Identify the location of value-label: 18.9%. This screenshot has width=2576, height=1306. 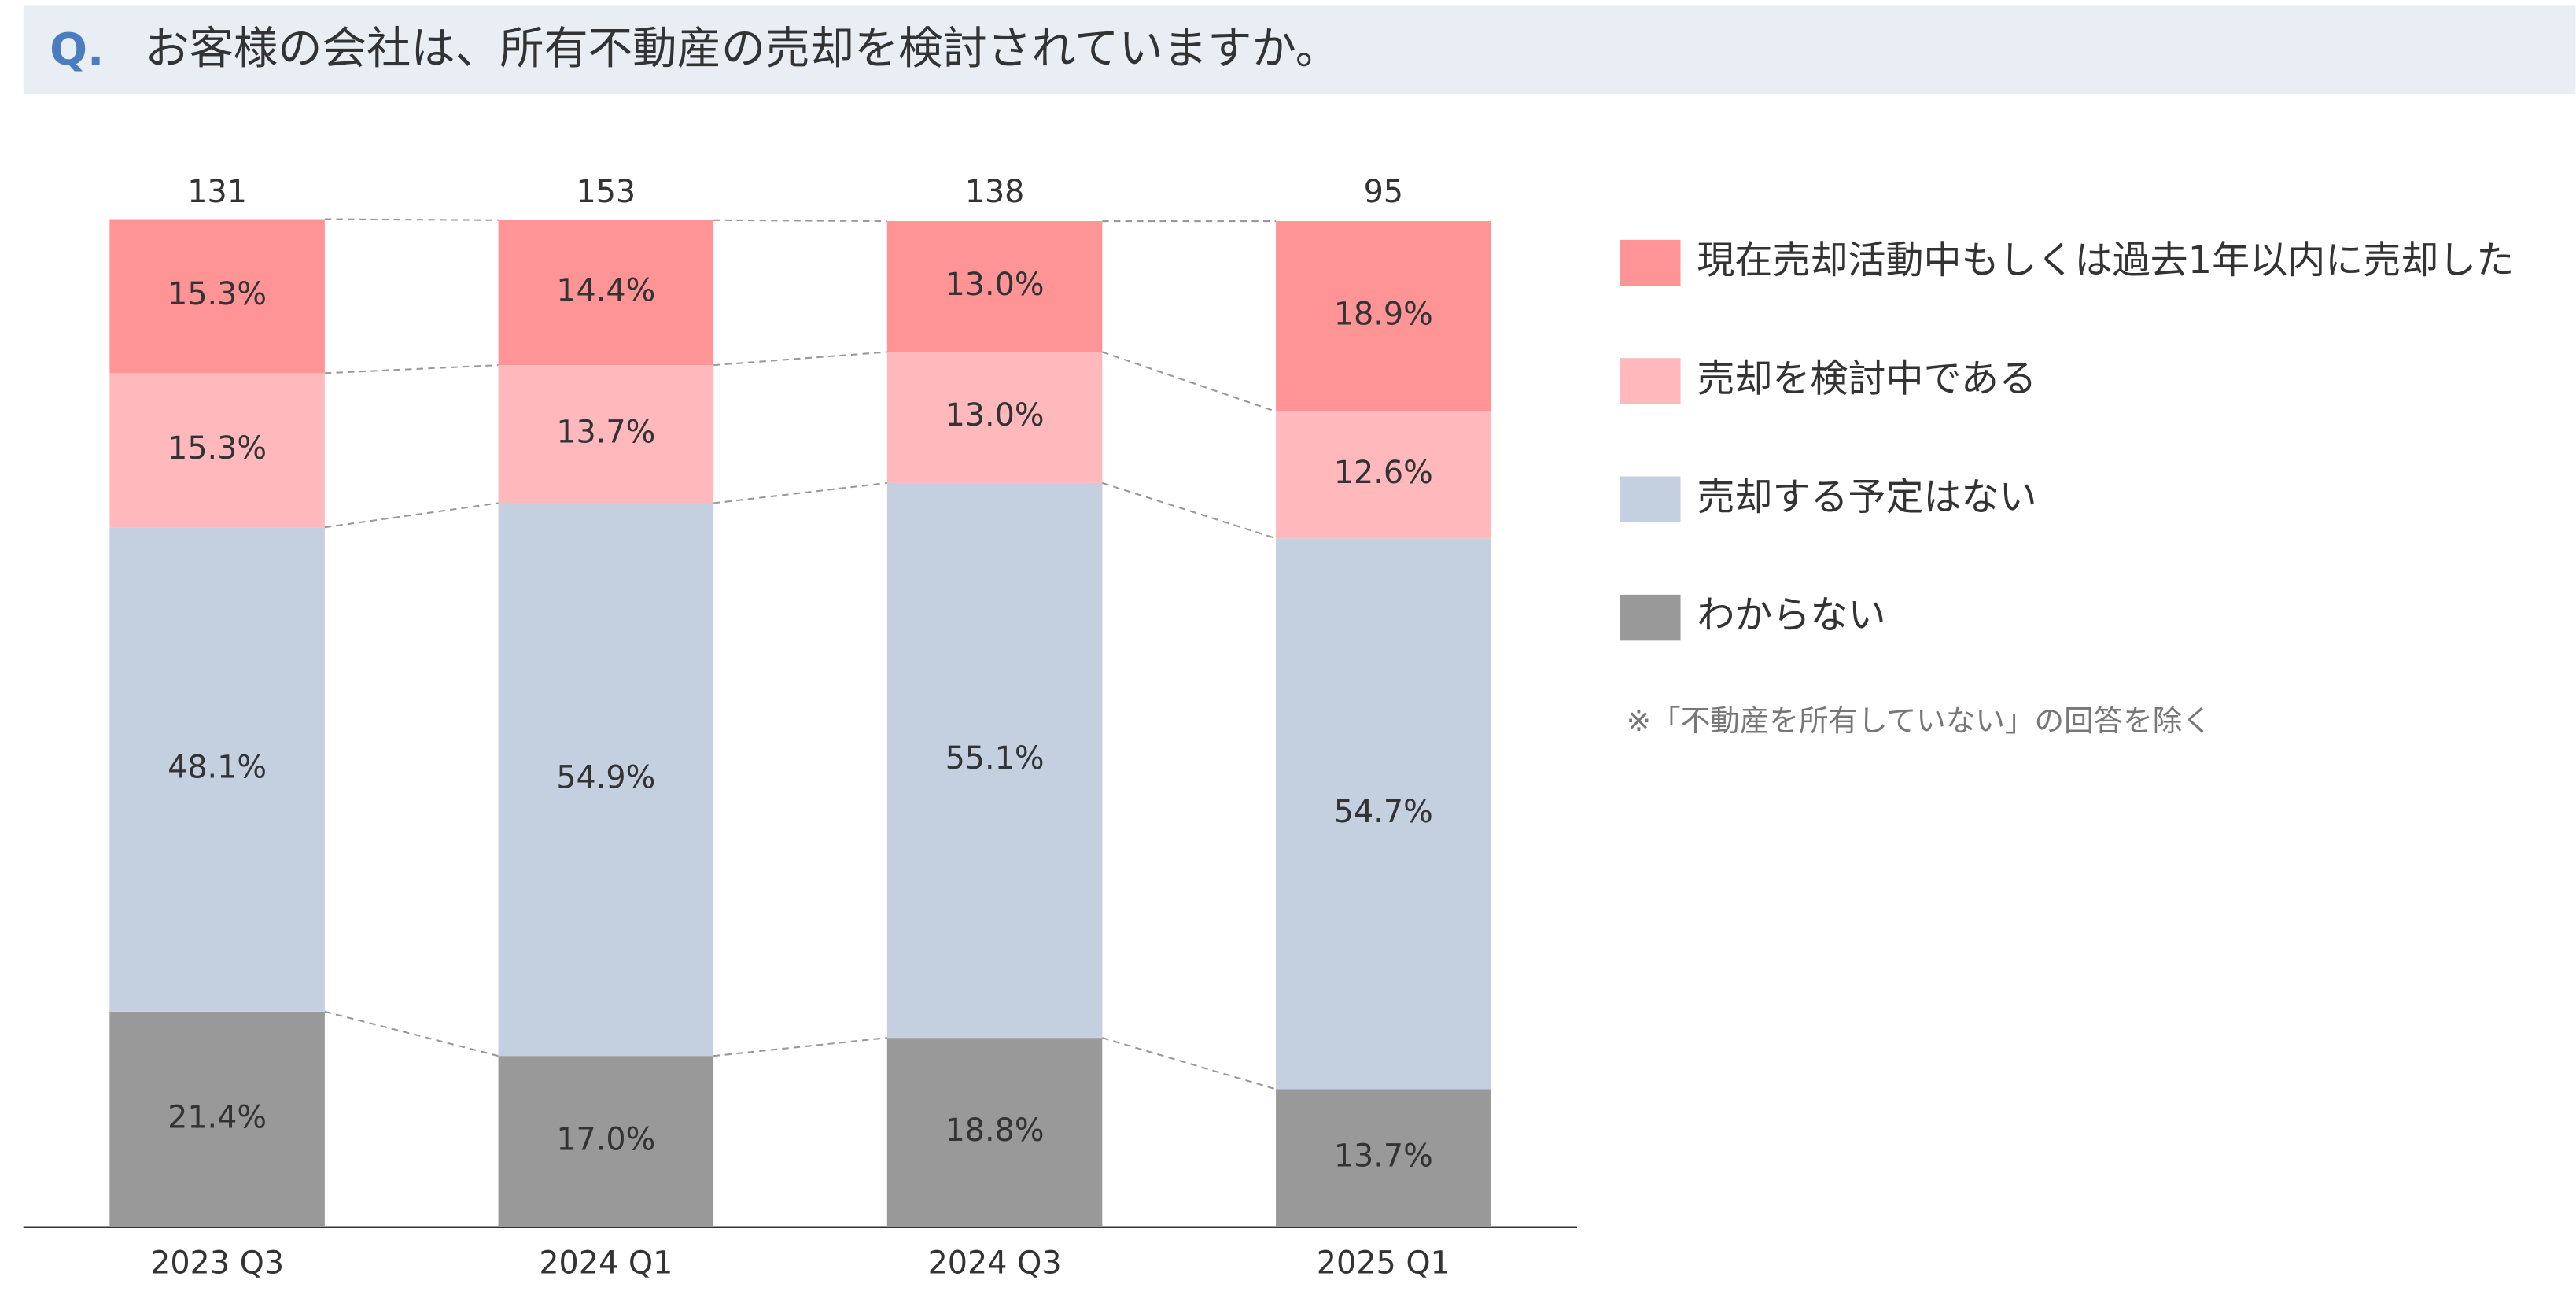
(1383, 315).